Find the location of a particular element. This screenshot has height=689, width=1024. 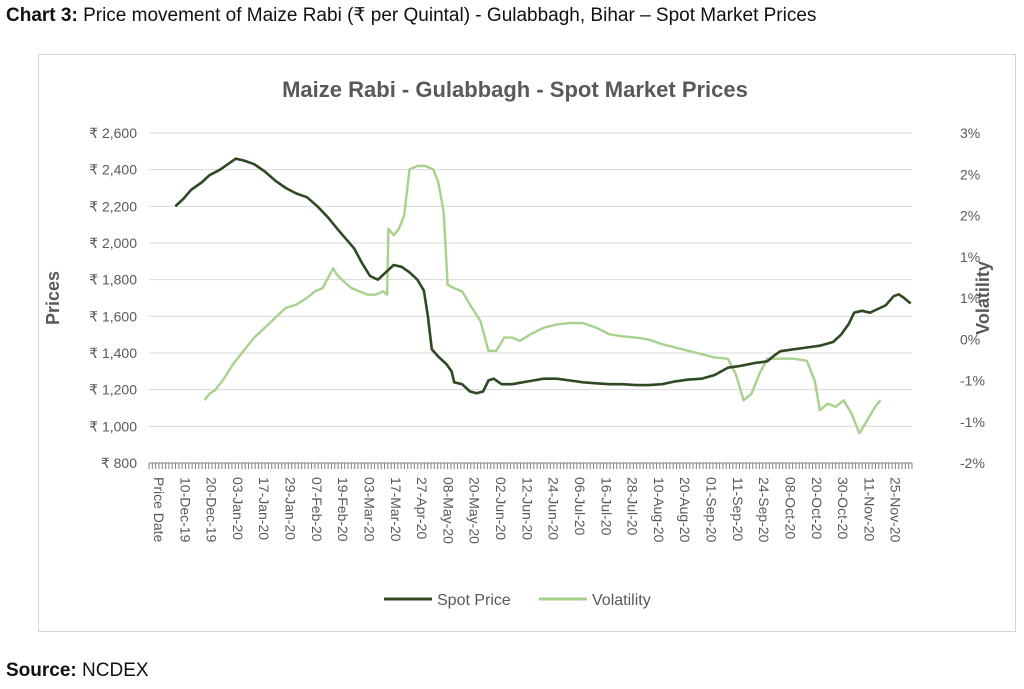

x-tick-label: 08-Oct-20 is located at coordinates (790, 508).